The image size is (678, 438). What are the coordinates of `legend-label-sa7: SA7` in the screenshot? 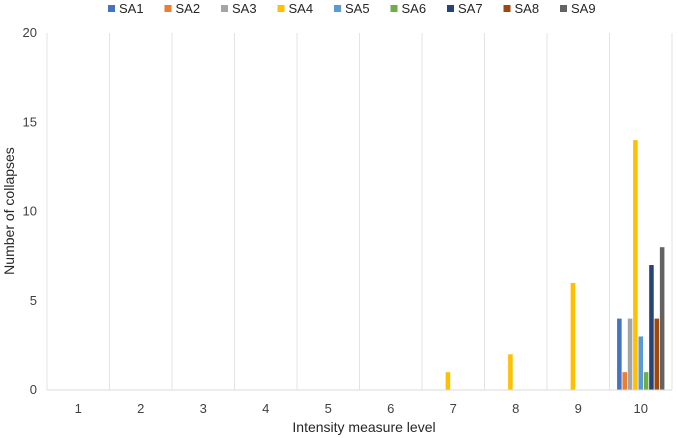 It's located at (470, 8).